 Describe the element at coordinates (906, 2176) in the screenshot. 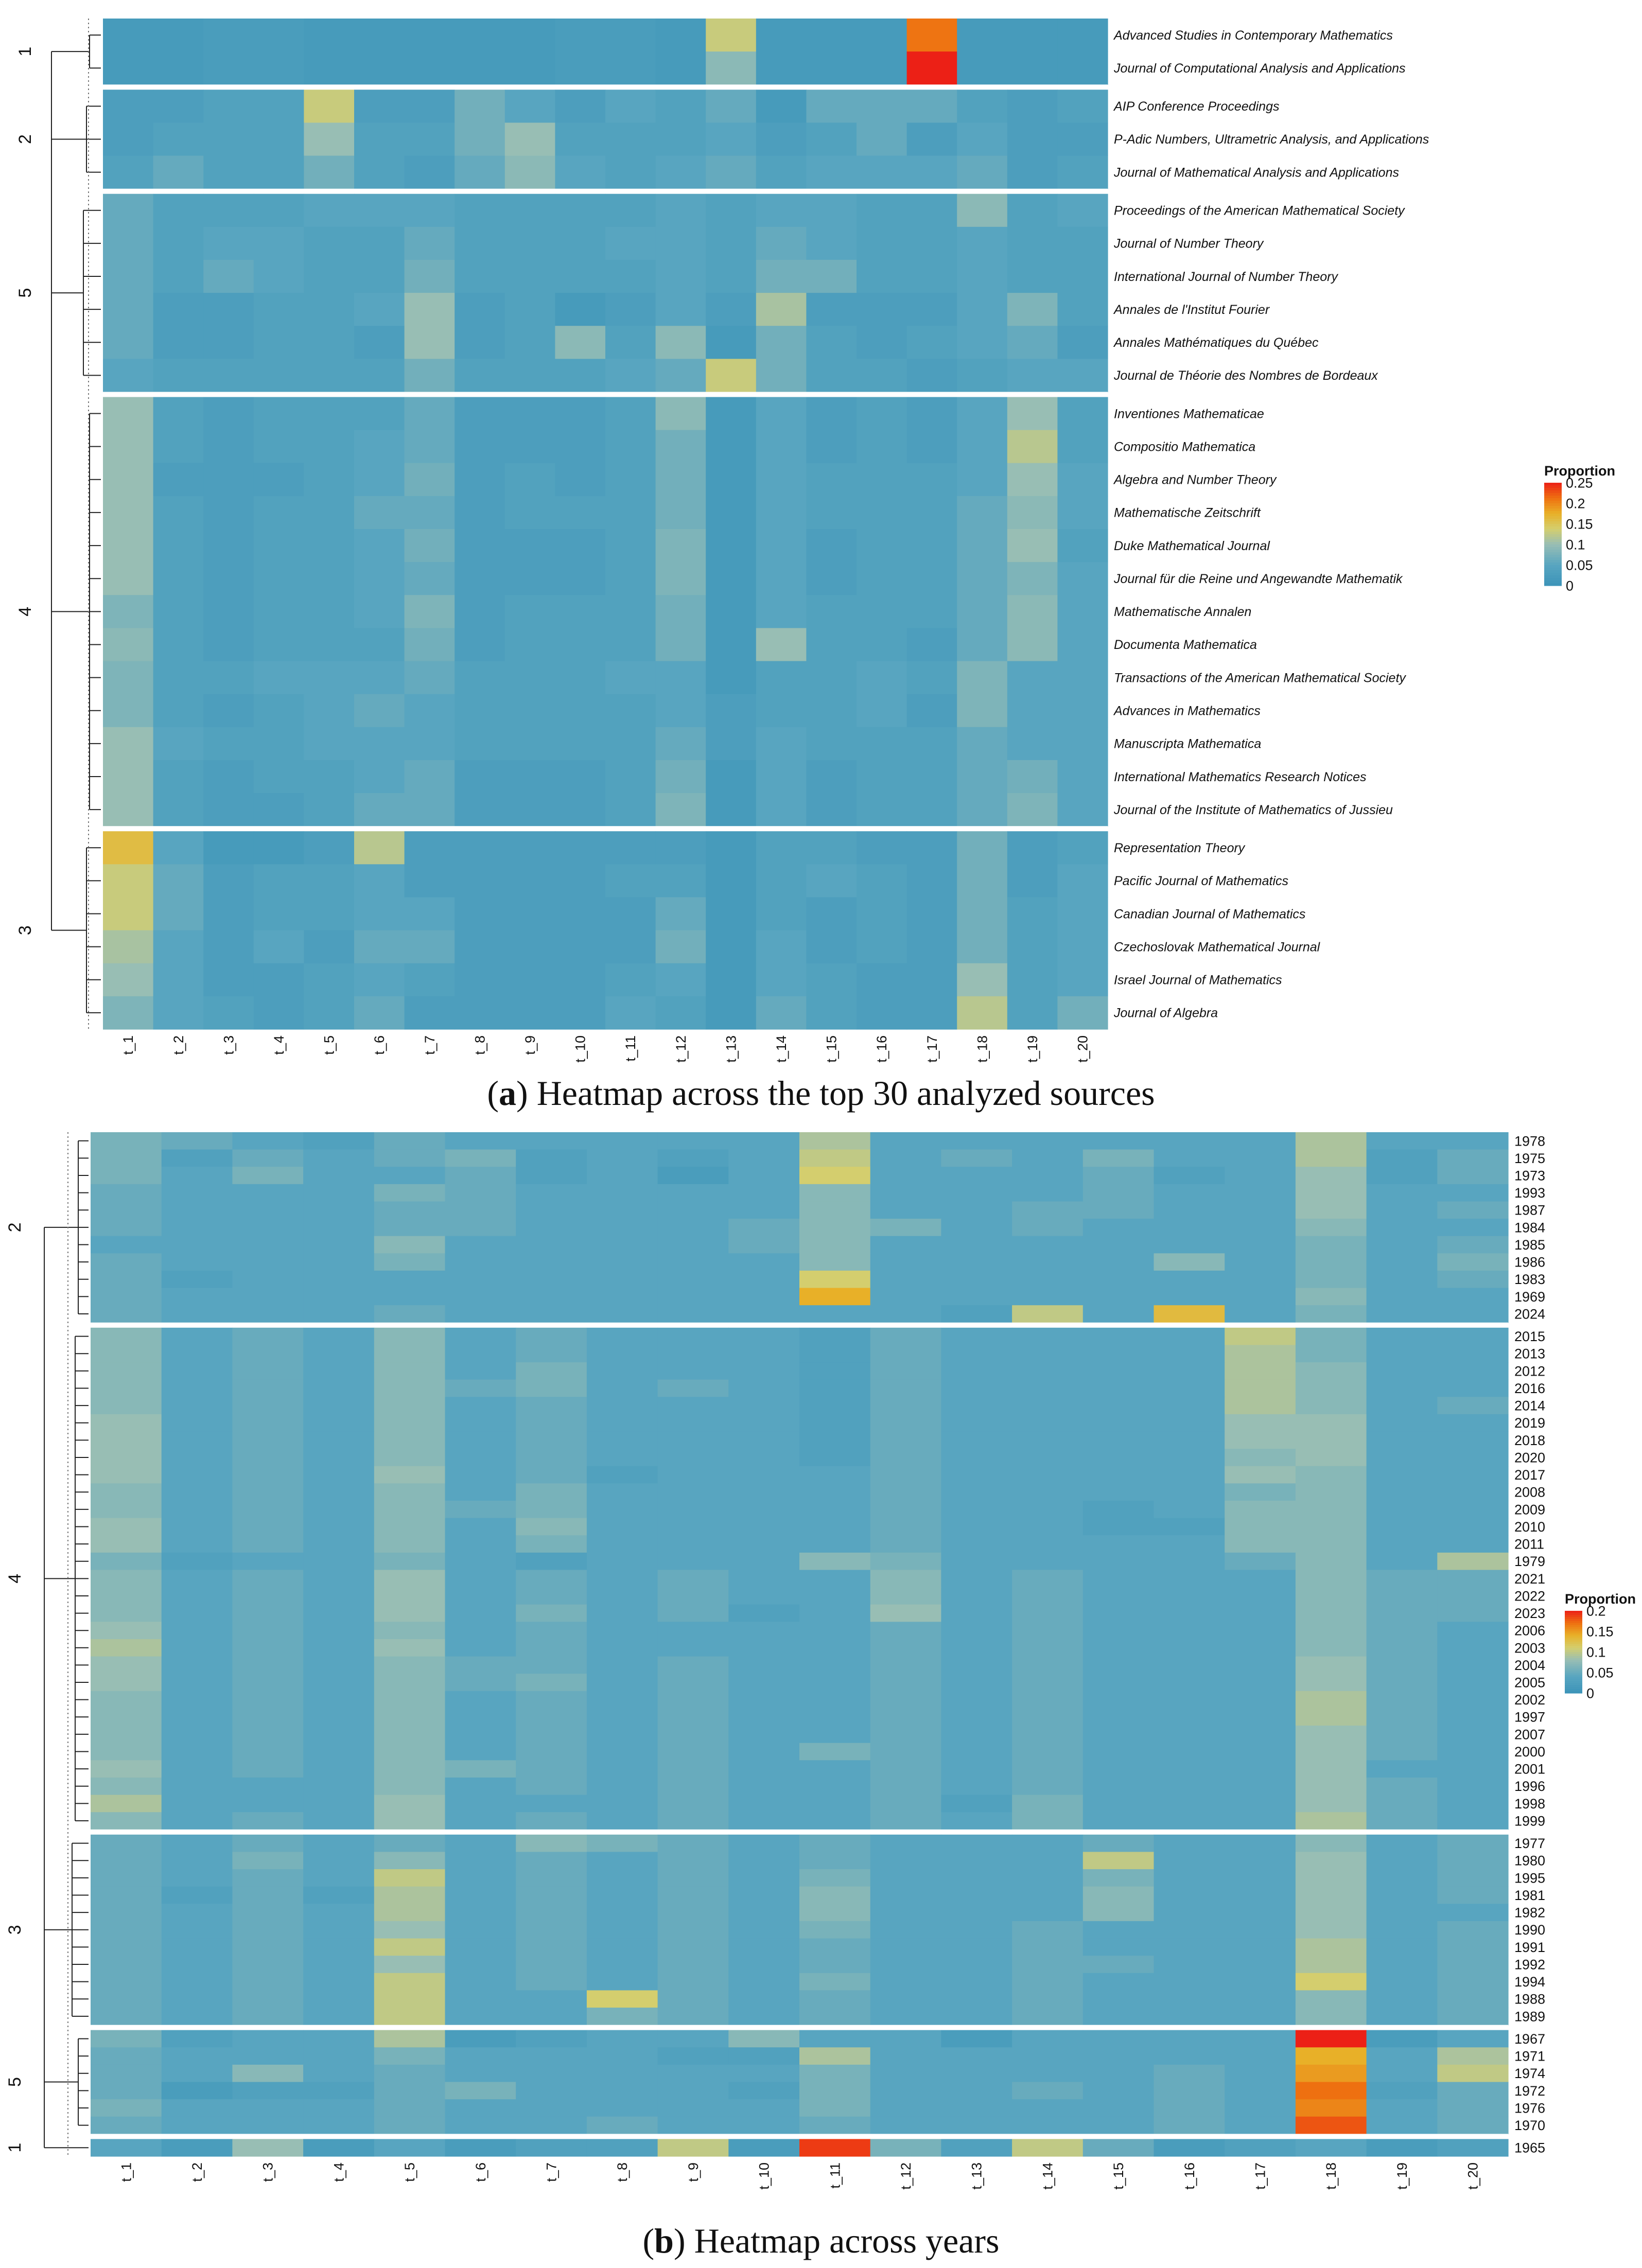

I see `column-label: t_12` at that location.